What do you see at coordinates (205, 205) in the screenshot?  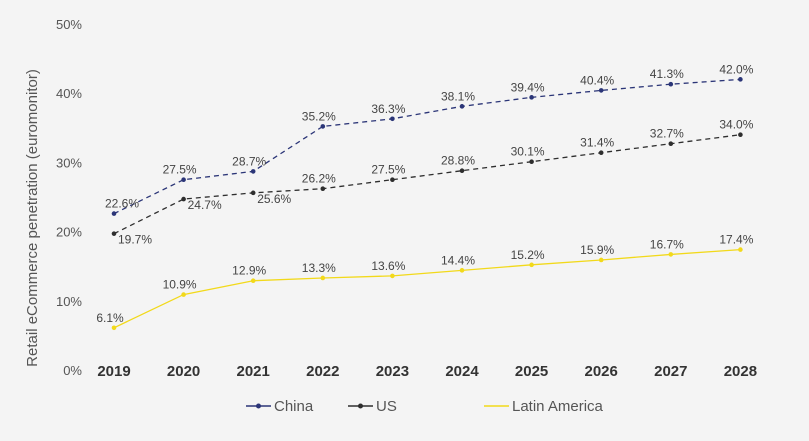 I see `data-label: 24.7%` at bounding box center [205, 205].